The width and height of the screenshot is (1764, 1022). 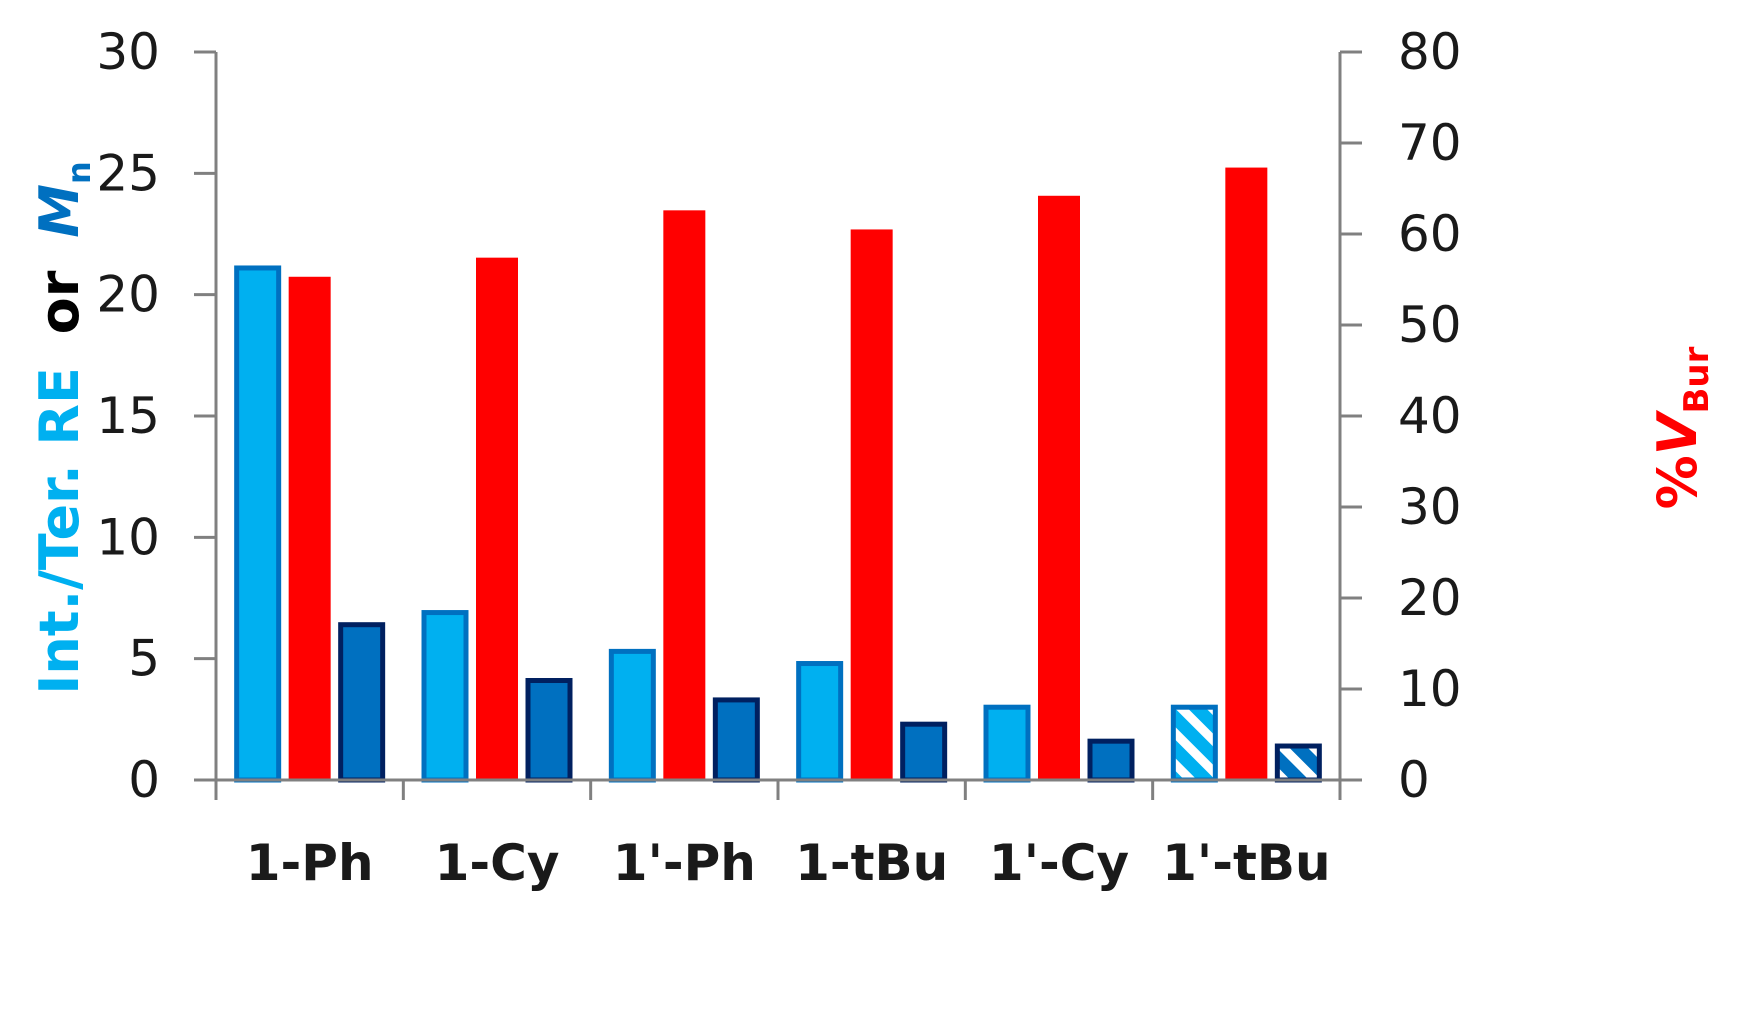 I want to click on right-axis-label: %VBur, so click(x=1681, y=427).